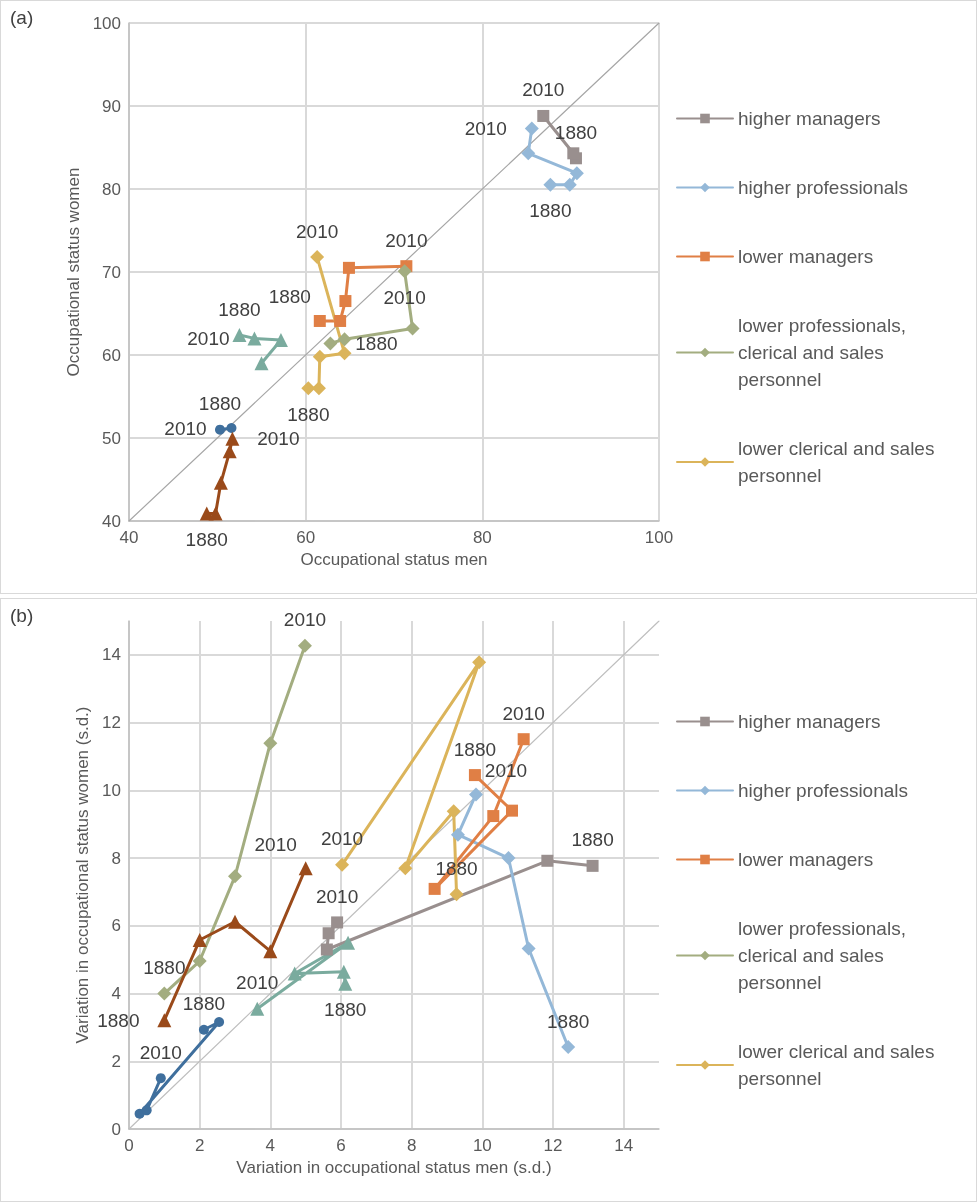  What do you see at coordinates (116, 858) in the screenshot?
I see `y-tick-label: 8` at bounding box center [116, 858].